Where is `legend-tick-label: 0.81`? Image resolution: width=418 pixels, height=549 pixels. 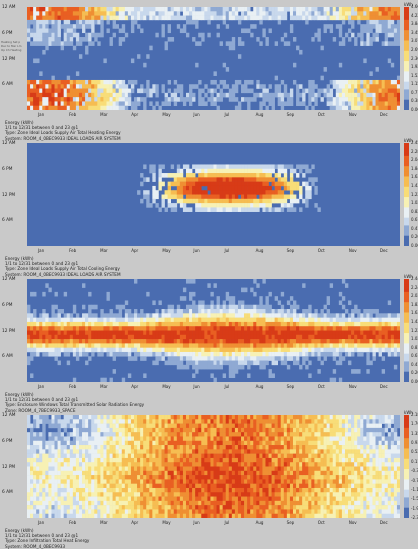
legend-tick-label: 0.81 is located at coordinates (414, 348).